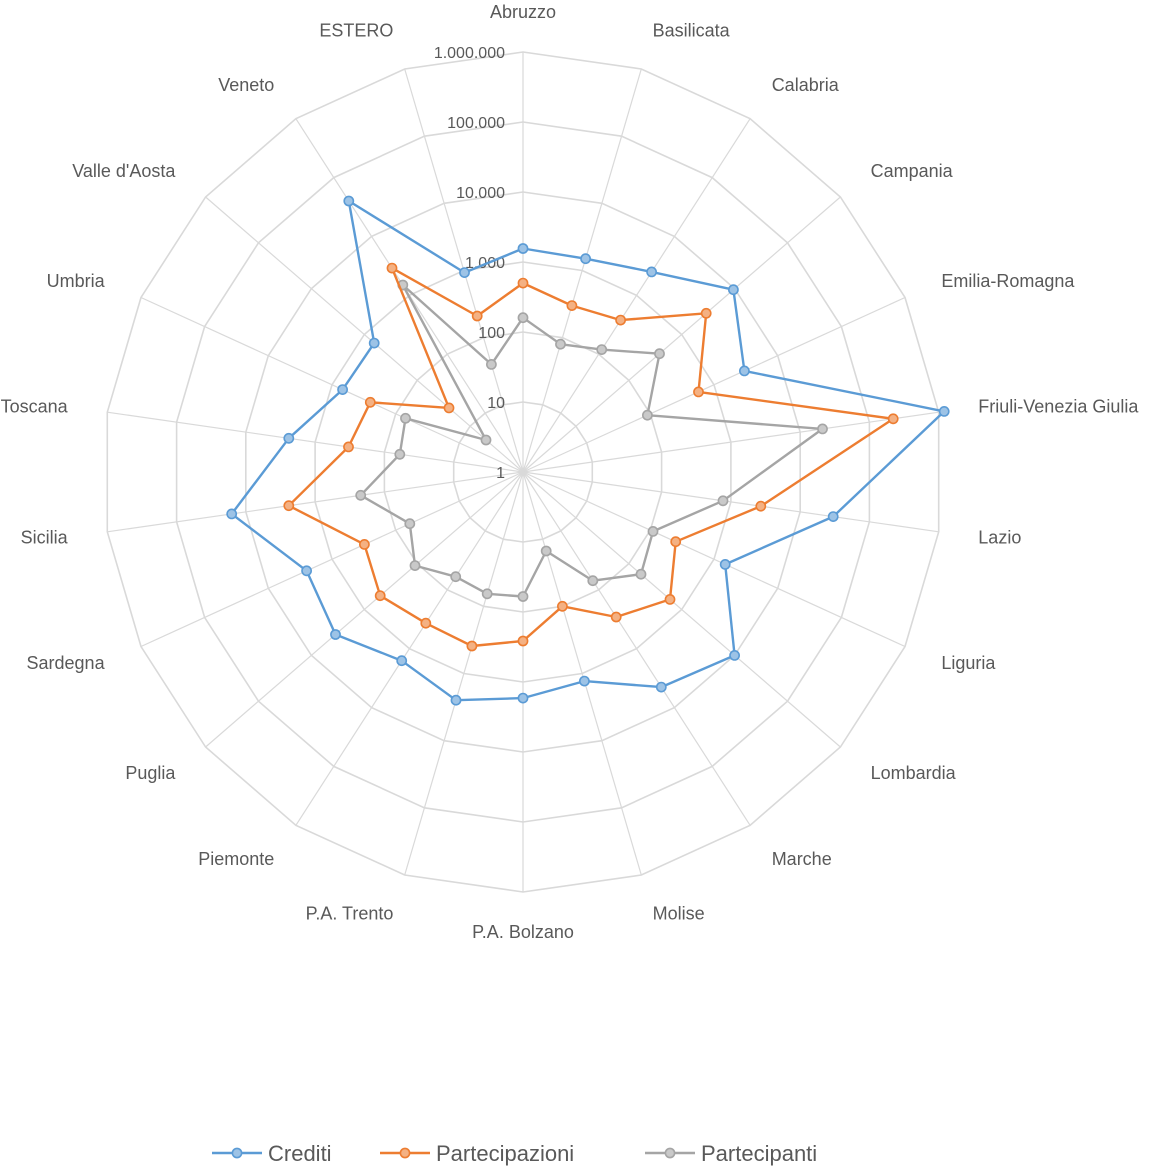 This screenshot has height=1171, width=1163. I want to click on category-label-17: Toscana, so click(35, 407).